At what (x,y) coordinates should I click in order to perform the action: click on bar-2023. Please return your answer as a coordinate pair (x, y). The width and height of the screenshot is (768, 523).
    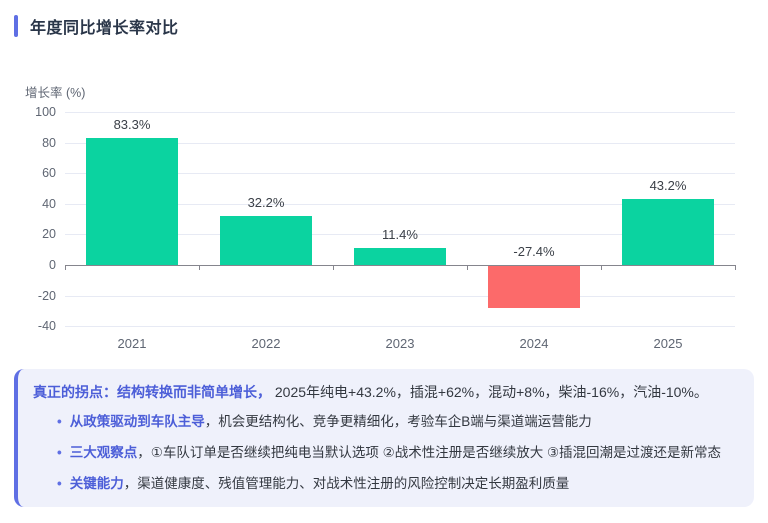
    Looking at the image, I should click on (400, 256).